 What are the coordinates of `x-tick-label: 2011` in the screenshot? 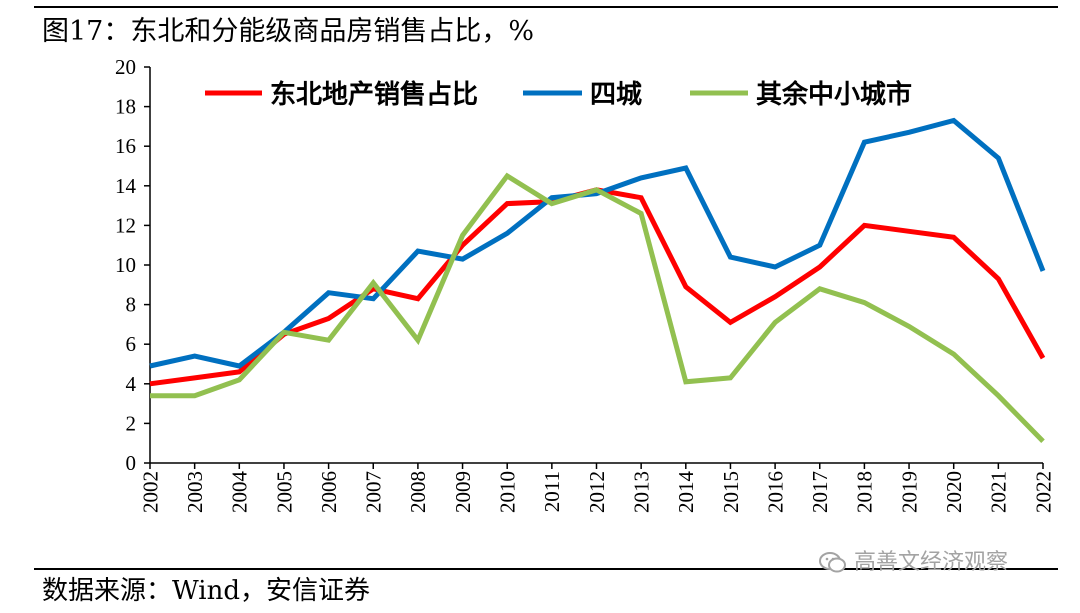 It's located at (552, 491).